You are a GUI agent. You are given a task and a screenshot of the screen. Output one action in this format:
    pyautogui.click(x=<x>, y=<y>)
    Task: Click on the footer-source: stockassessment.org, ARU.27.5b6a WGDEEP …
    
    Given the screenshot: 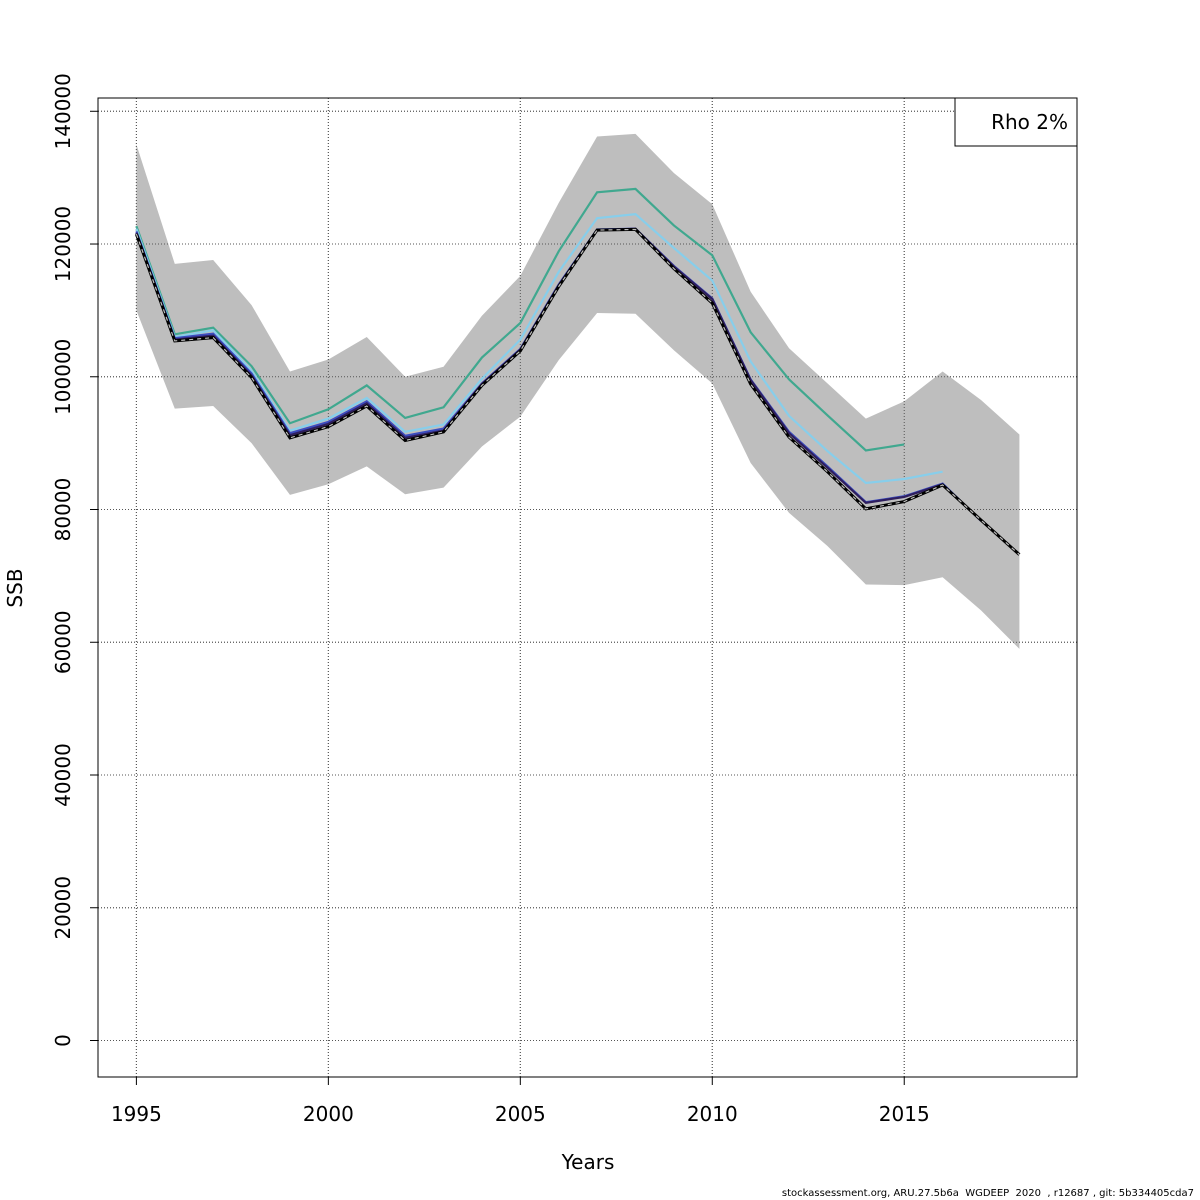 What is the action you would take?
    pyautogui.click(x=987, y=1193)
    